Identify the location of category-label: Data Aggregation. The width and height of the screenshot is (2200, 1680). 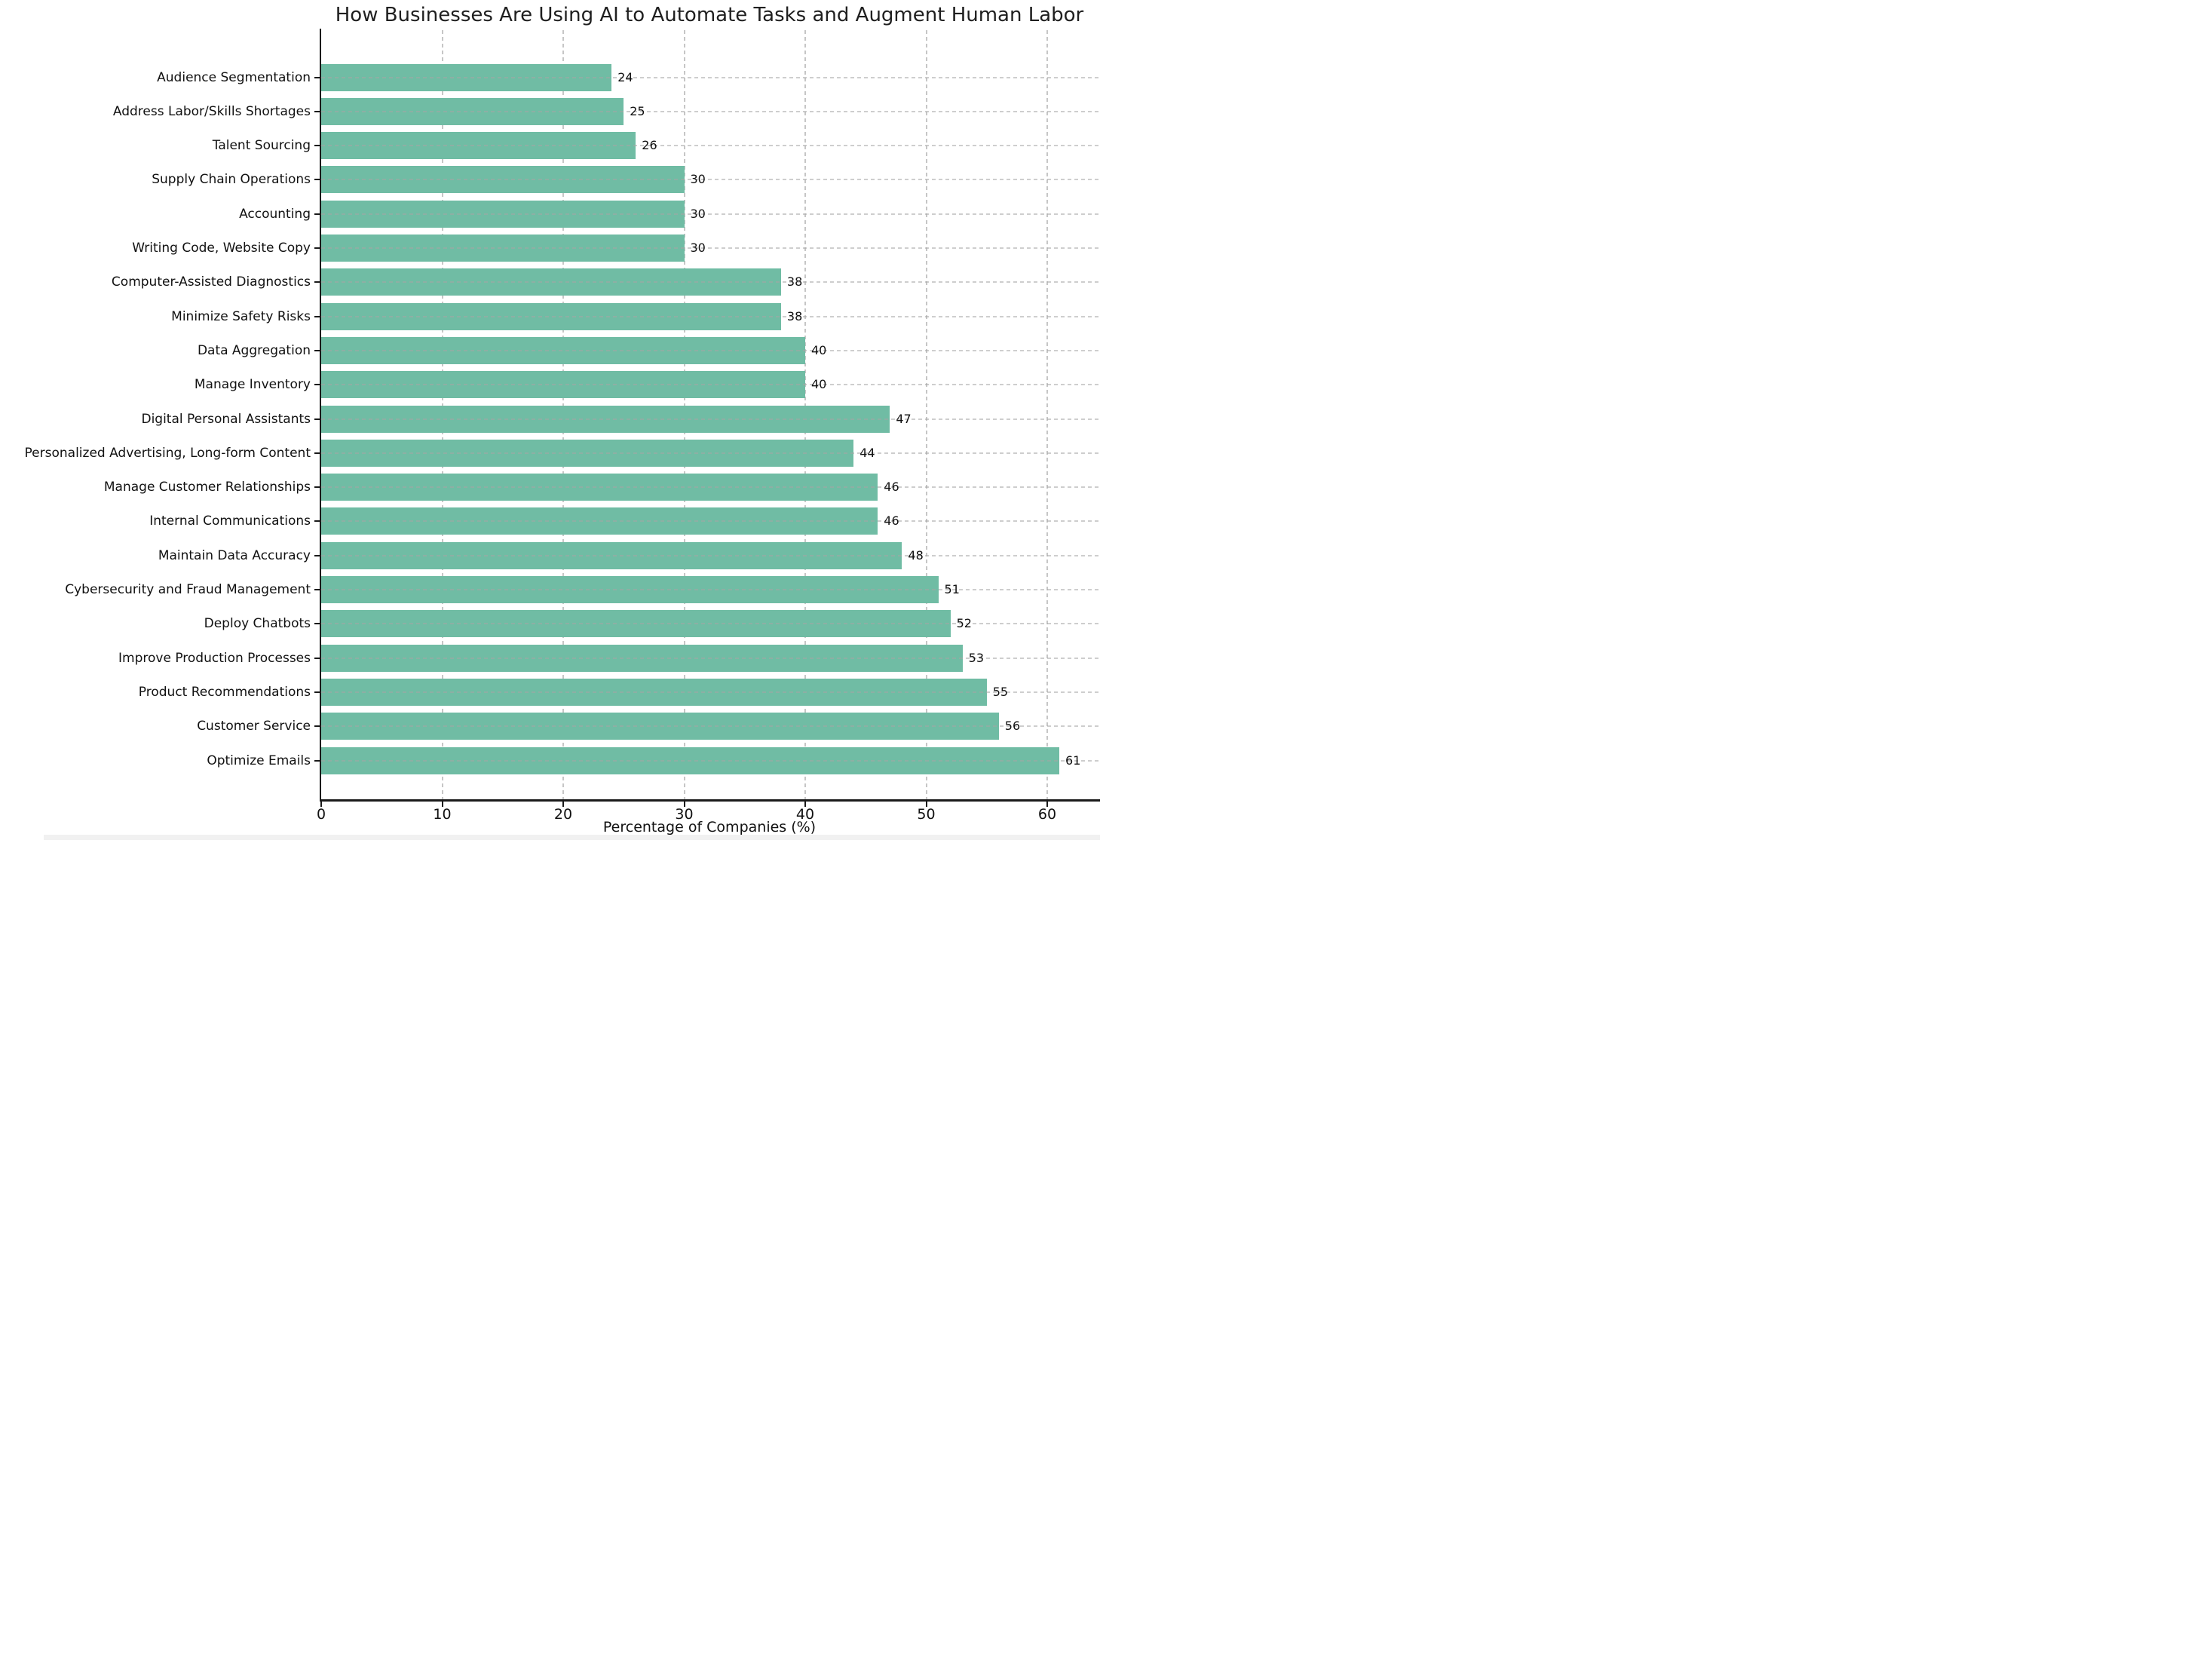
(254, 350).